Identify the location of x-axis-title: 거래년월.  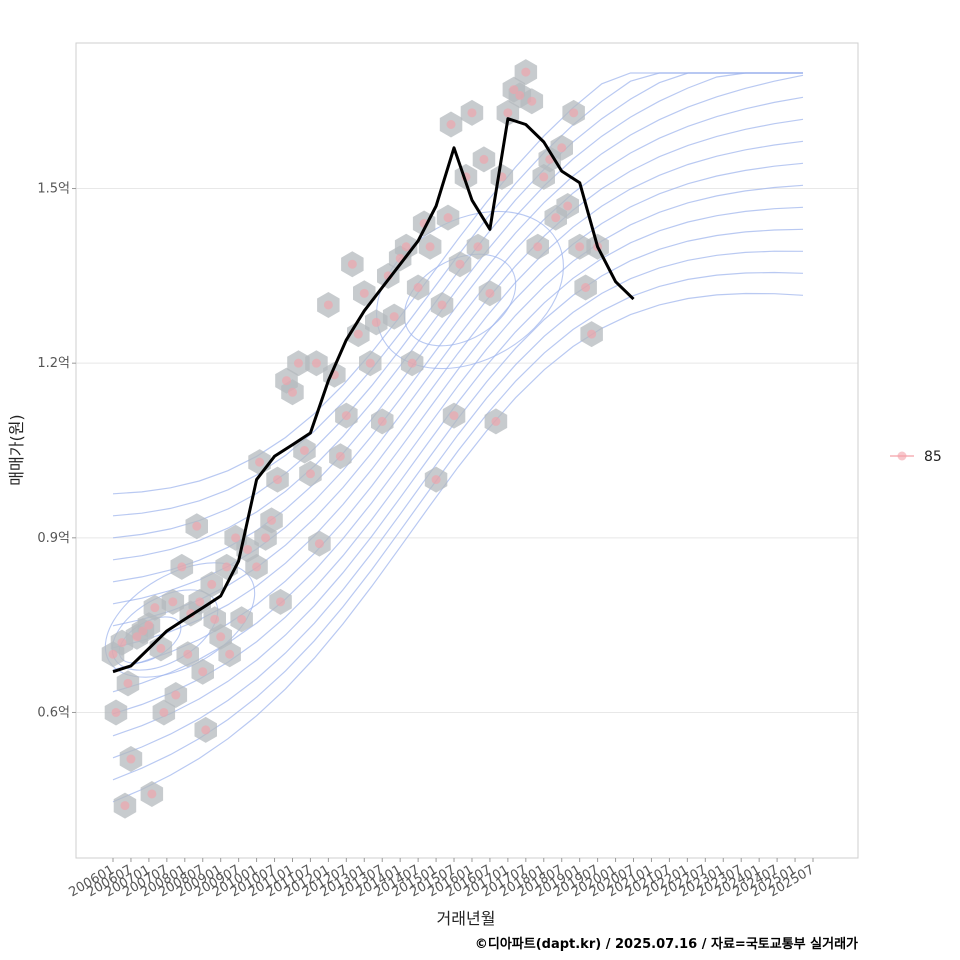
(466, 918).